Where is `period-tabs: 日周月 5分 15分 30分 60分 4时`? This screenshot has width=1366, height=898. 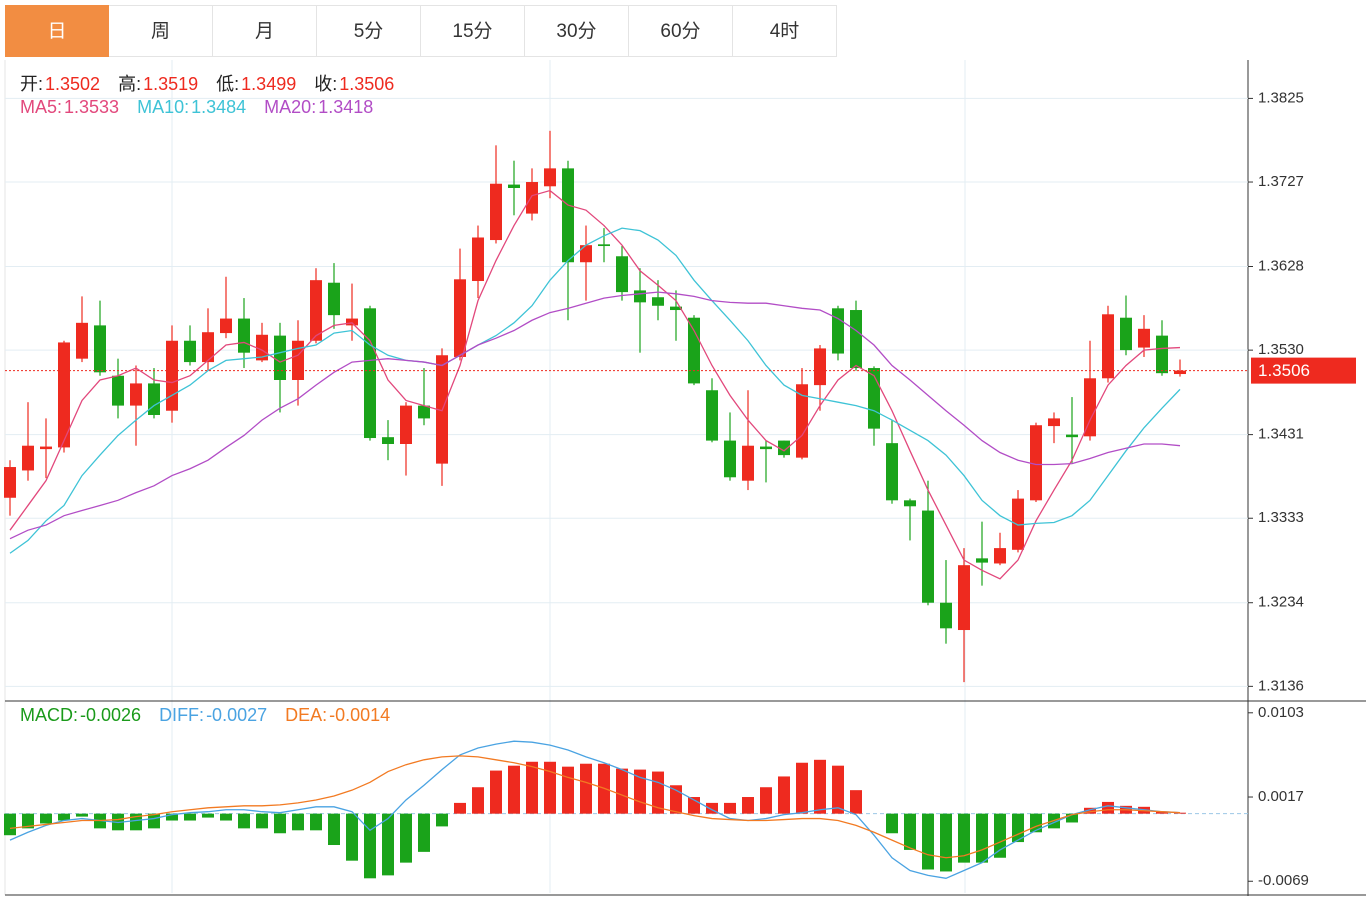
period-tabs: 日周月 5分 15分 30分 60分 4时 is located at coordinates (421, 31).